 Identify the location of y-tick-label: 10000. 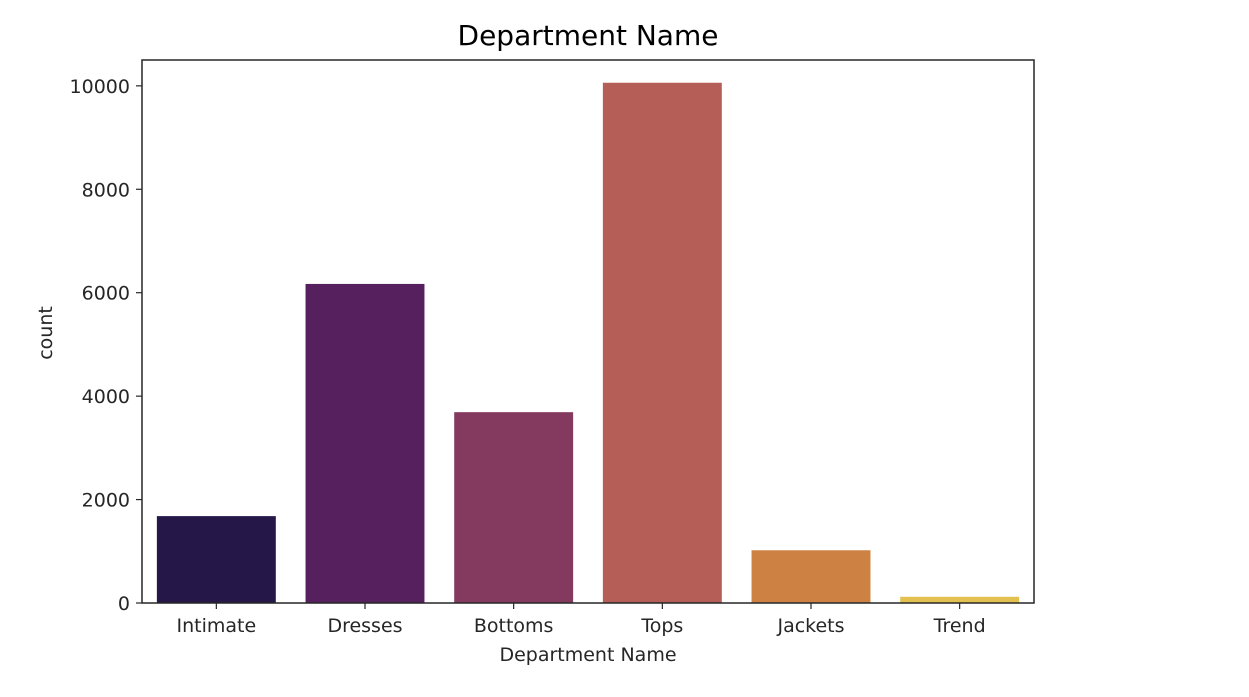
(100, 87).